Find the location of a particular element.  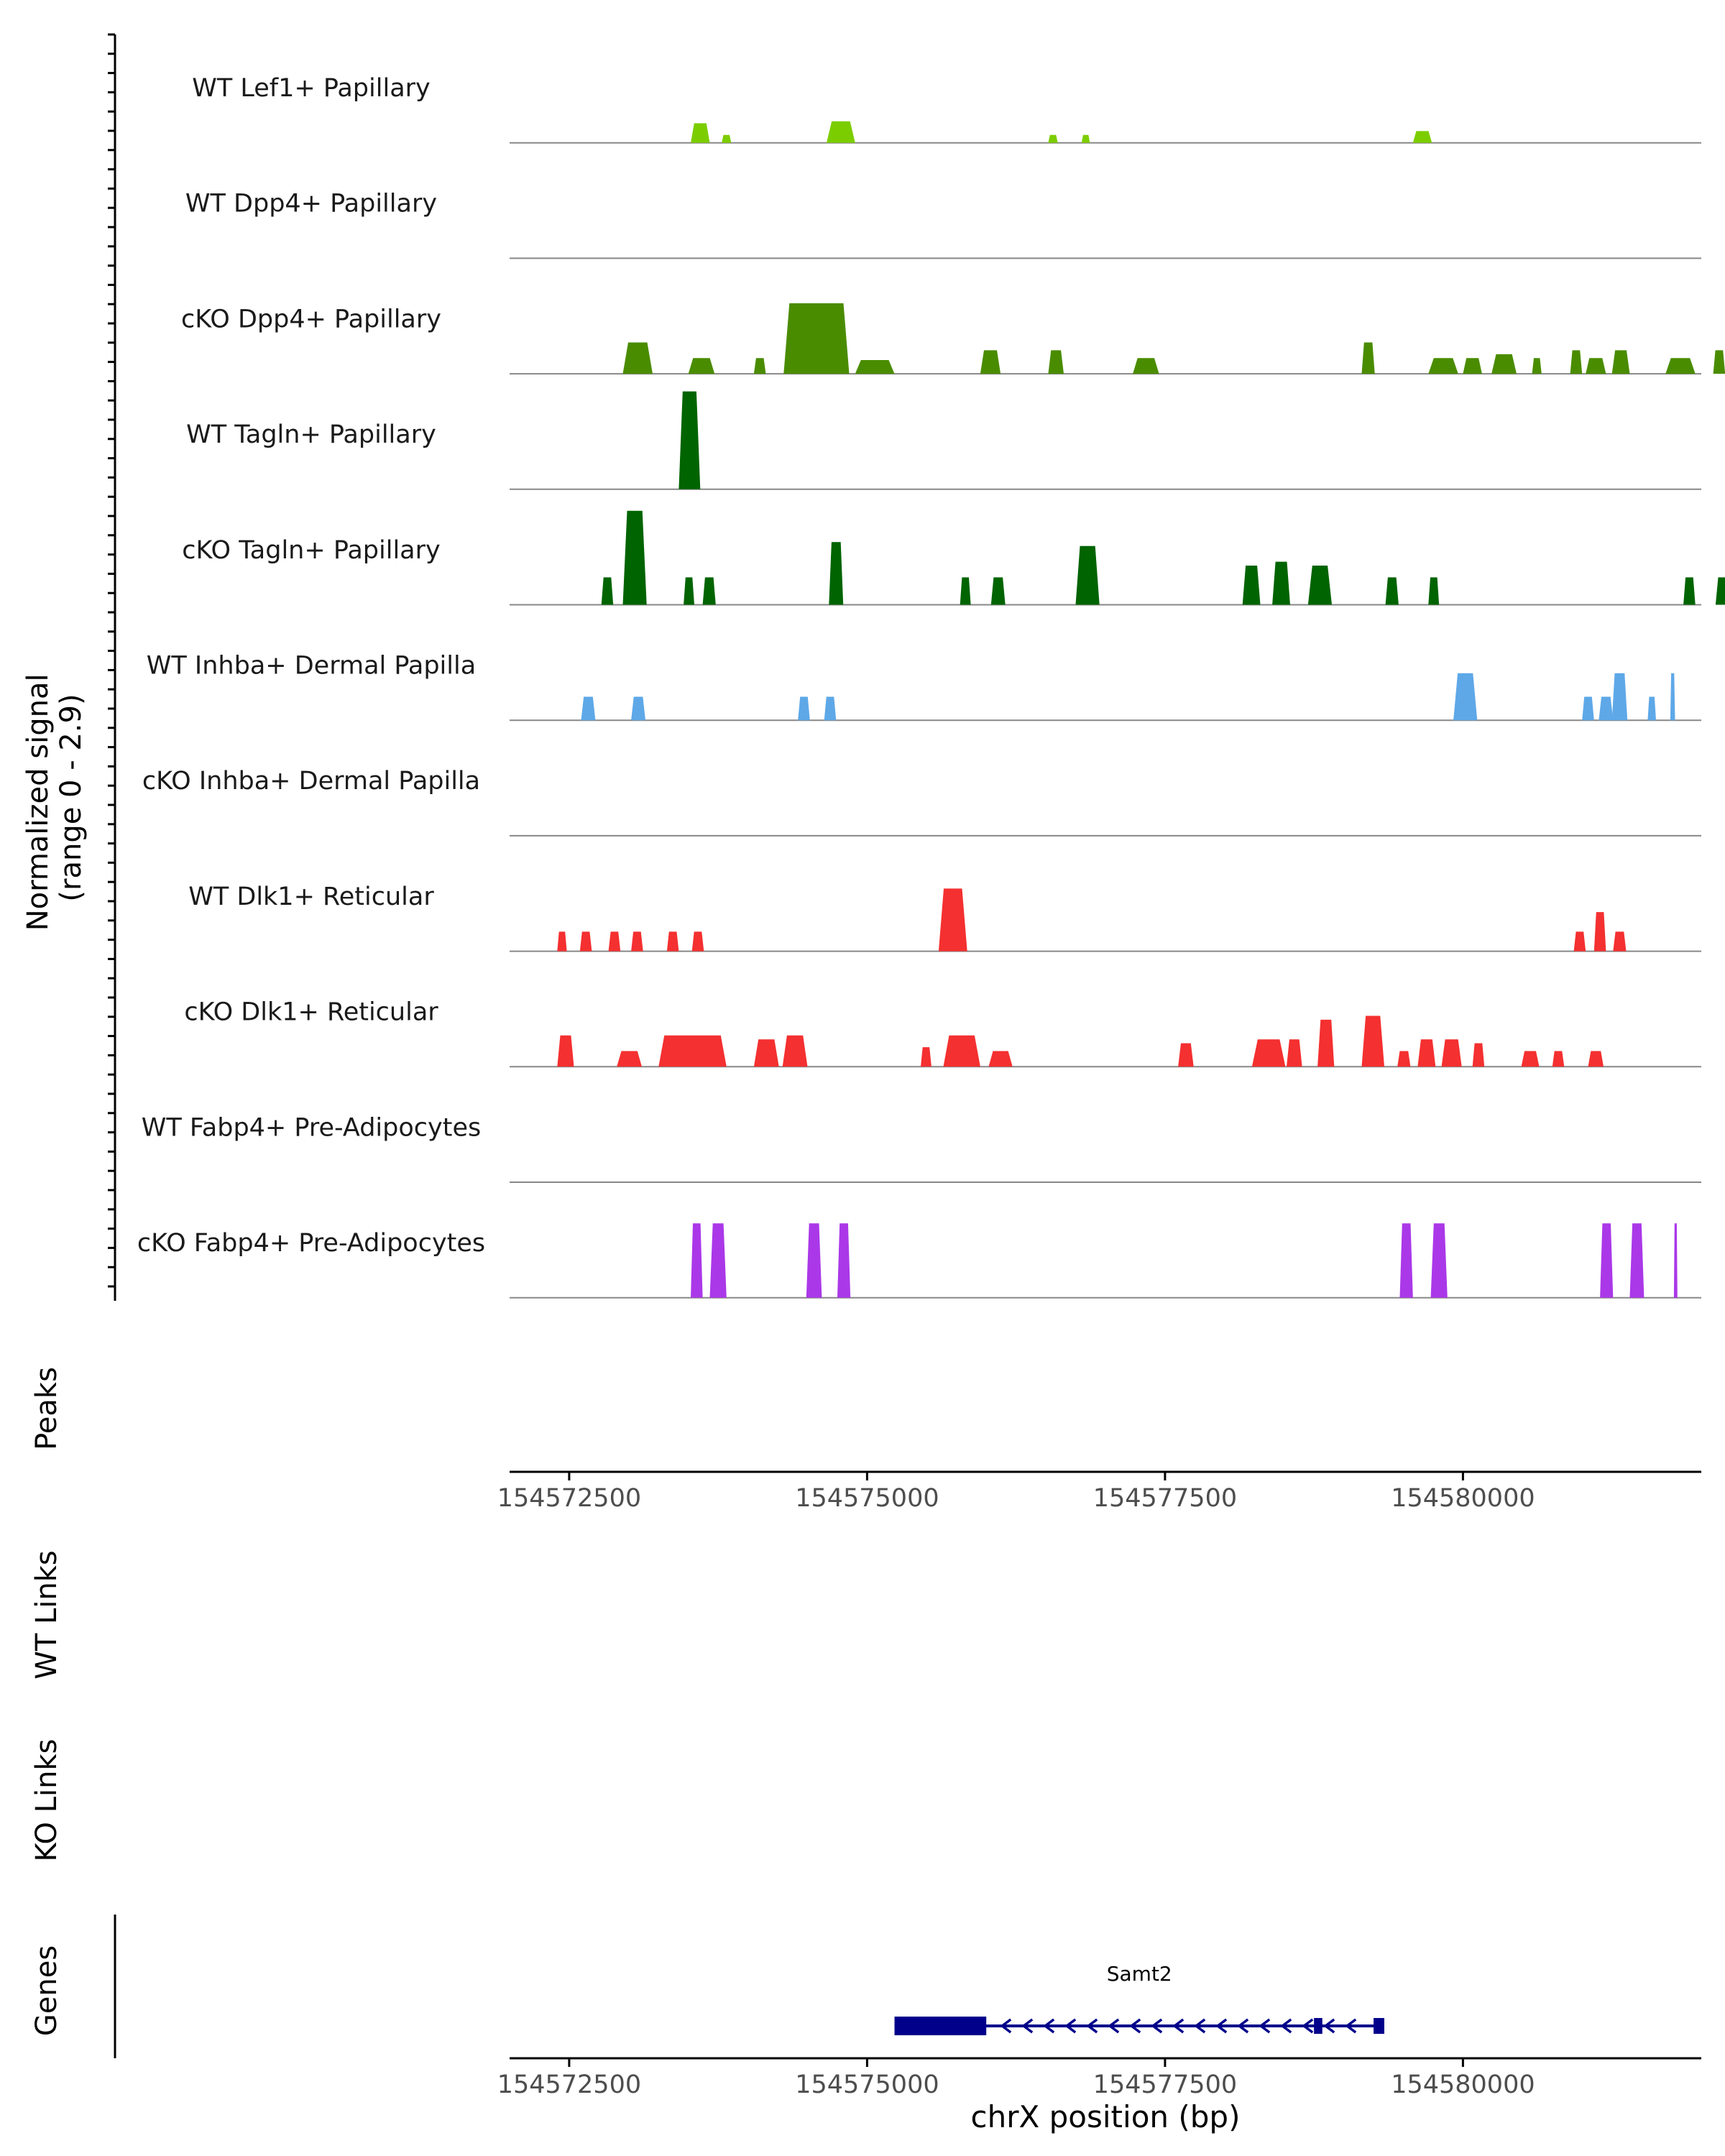

x-axis-title: chrX position (bp) is located at coordinates (1106, 2116).